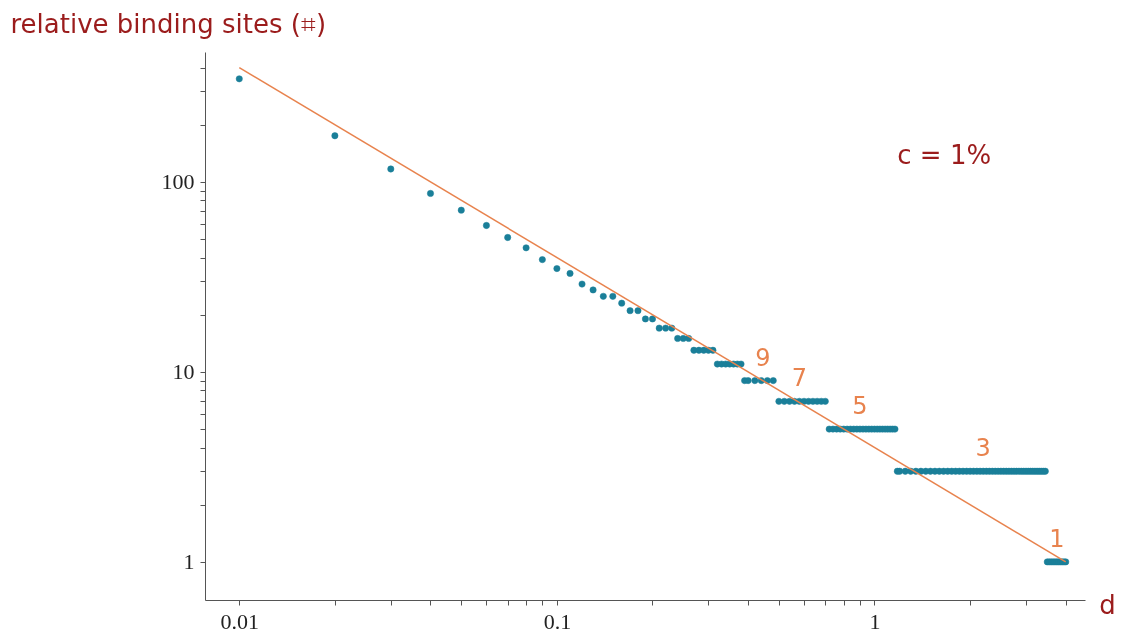 This screenshot has height=641, width=1133. I want to click on y-tick-label: 1, so click(189, 562).